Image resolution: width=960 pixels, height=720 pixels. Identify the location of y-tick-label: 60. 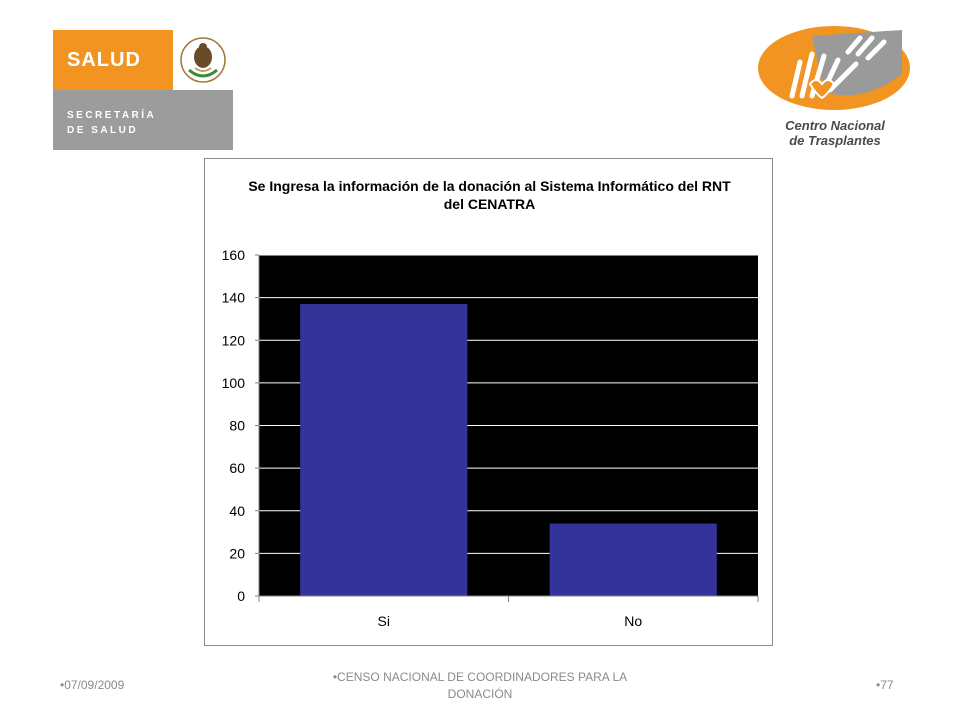
(237, 468).